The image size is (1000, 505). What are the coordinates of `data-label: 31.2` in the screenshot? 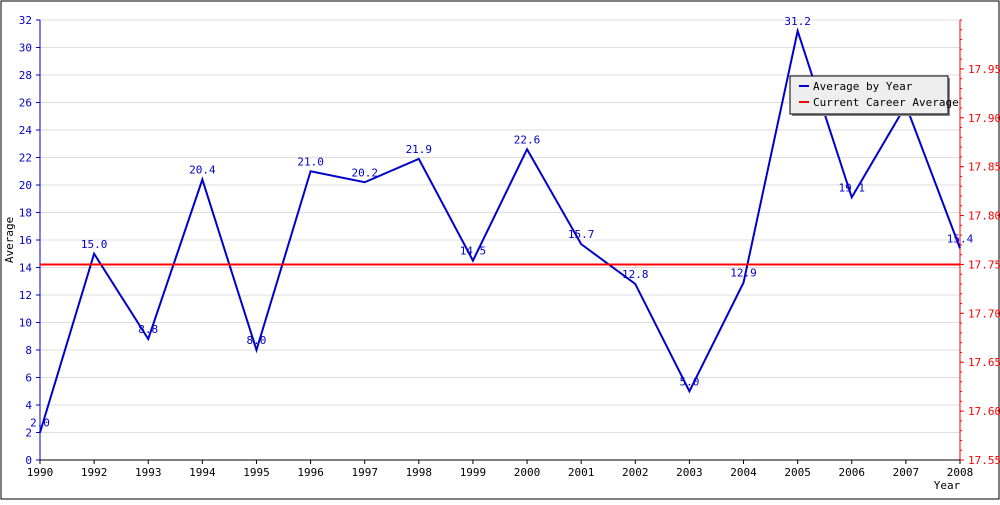 It's located at (797, 21).